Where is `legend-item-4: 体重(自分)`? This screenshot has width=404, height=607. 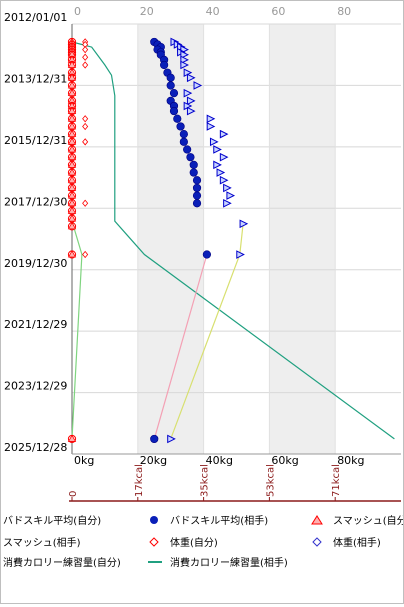
legend-item-4: 体重(自分) is located at coordinates (183, 542).